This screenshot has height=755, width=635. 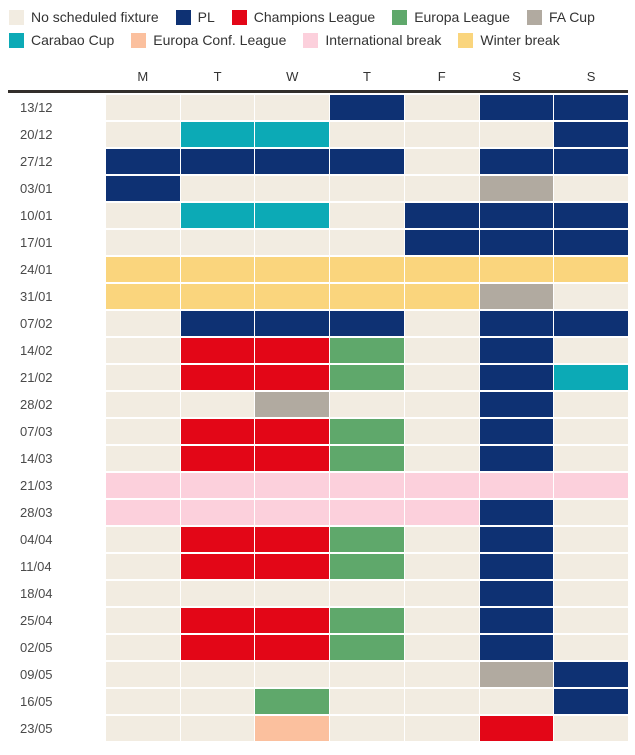 I want to click on fixture-cell-18-04-day3-none, so click(x=367, y=593).